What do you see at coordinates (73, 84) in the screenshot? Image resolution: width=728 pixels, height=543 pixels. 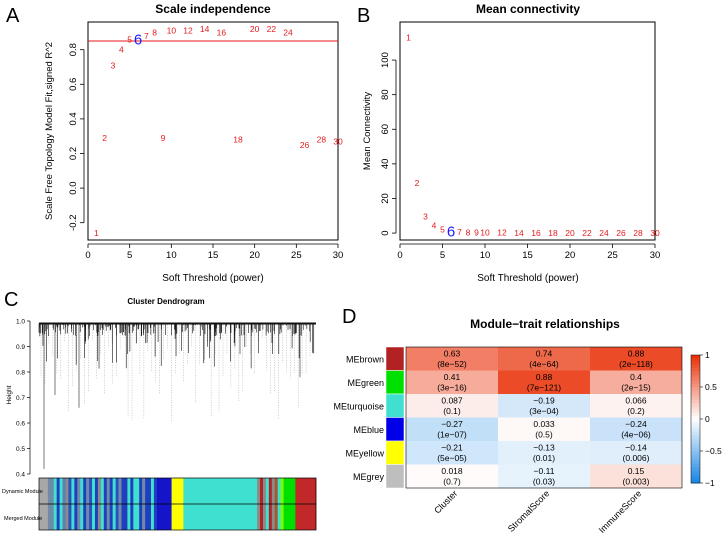 I see `y-tick-label: 0.6` at bounding box center [73, 84].